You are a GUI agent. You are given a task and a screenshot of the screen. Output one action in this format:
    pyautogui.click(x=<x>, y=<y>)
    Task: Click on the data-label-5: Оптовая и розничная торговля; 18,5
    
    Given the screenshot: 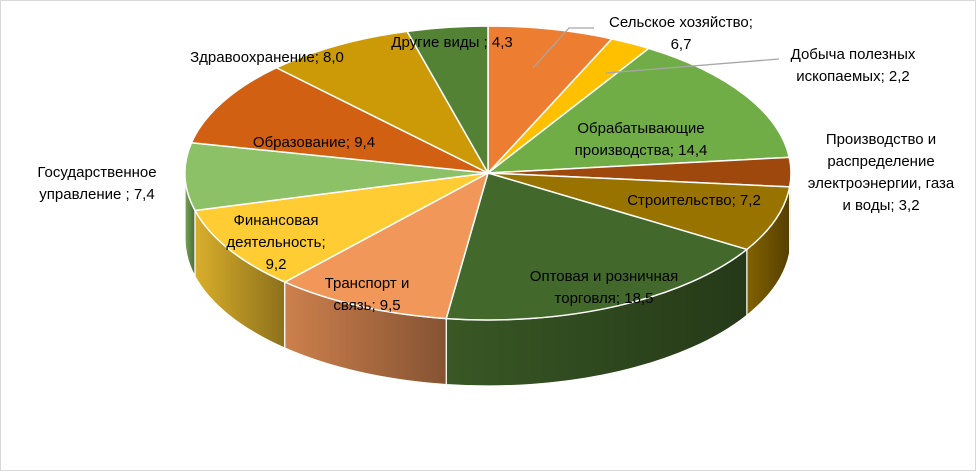 What is the action you would take?
    pyautogui.click(x=604, y=287)
    